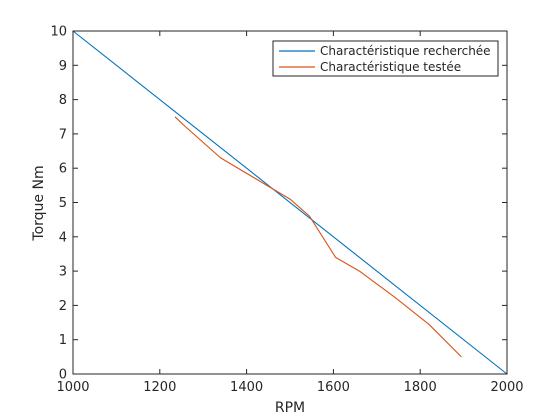 The image size is (560, 420). I want to click on y-tick-label: 10, so click(58, 32).